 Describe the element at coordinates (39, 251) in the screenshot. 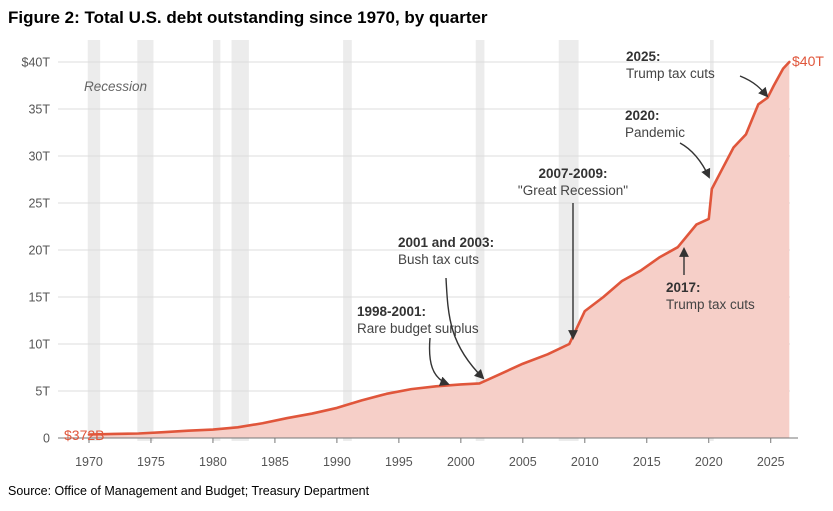

I see `y-tick-label: 20T` at that location.